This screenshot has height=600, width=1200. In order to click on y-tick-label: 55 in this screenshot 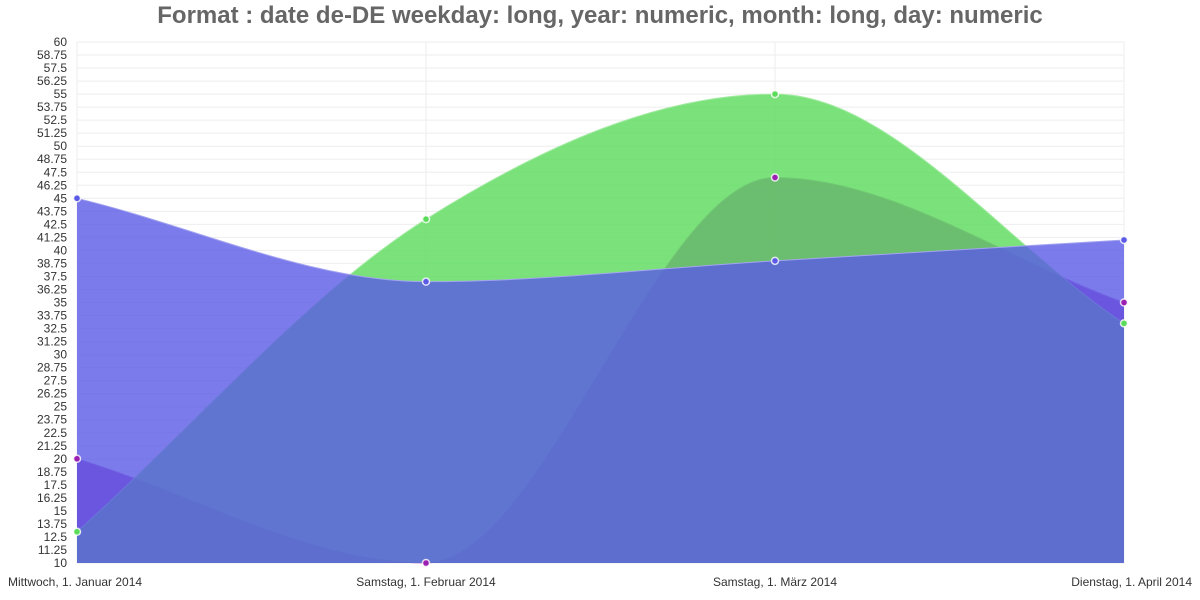, I will do `click(61, 94)`.